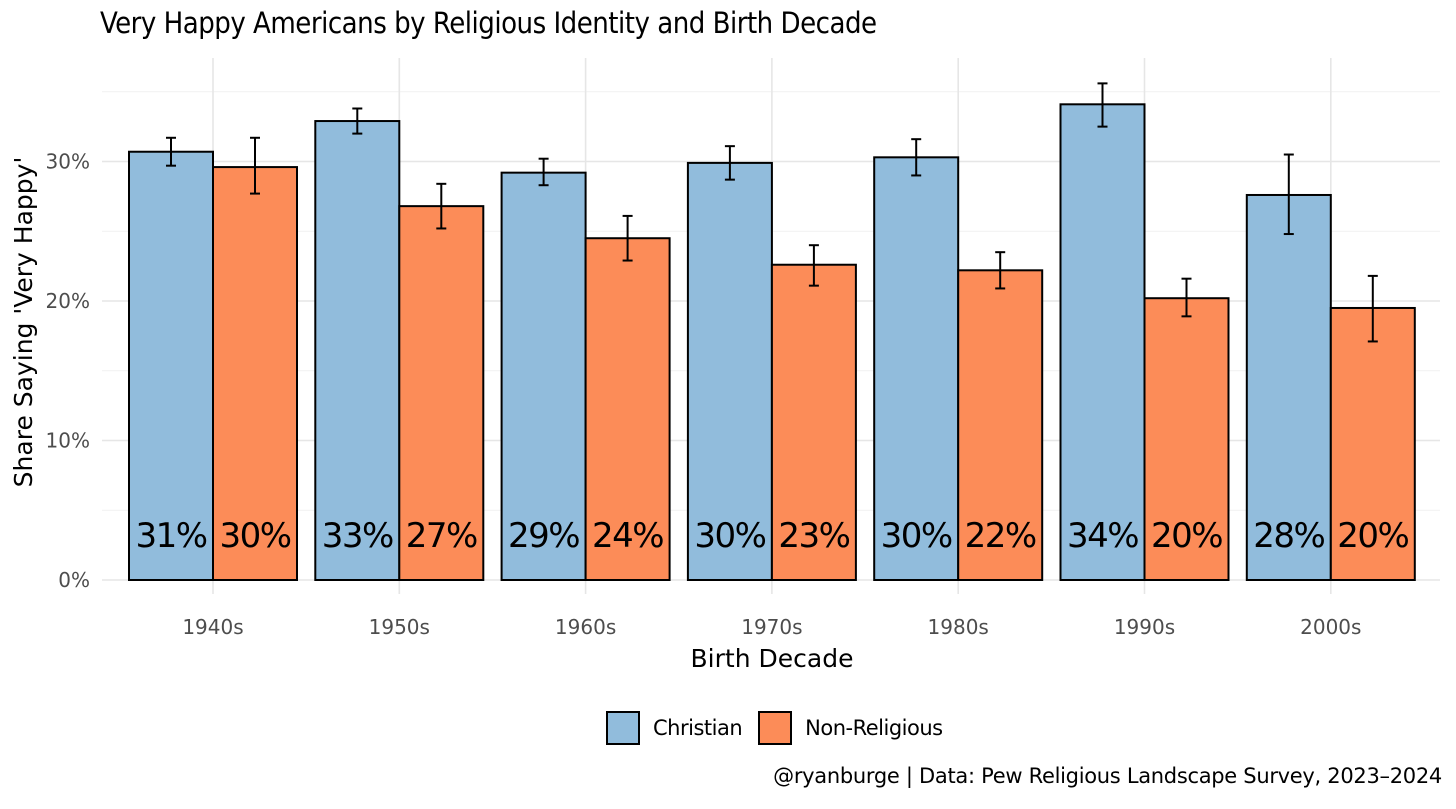 Image resolution: width=1456 pixels, height=809 pixels. What do you see at coordinates (623, 728) in the screenshot?
I see `legend-swatch-christian` at bounding box center [623, 728].